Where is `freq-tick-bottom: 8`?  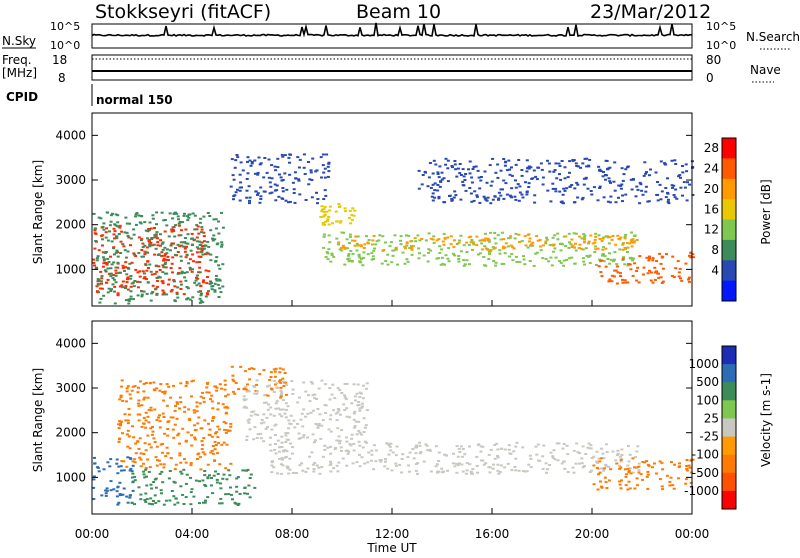
freq-tick-bottom: 8 is located at coordinates (62, 78).